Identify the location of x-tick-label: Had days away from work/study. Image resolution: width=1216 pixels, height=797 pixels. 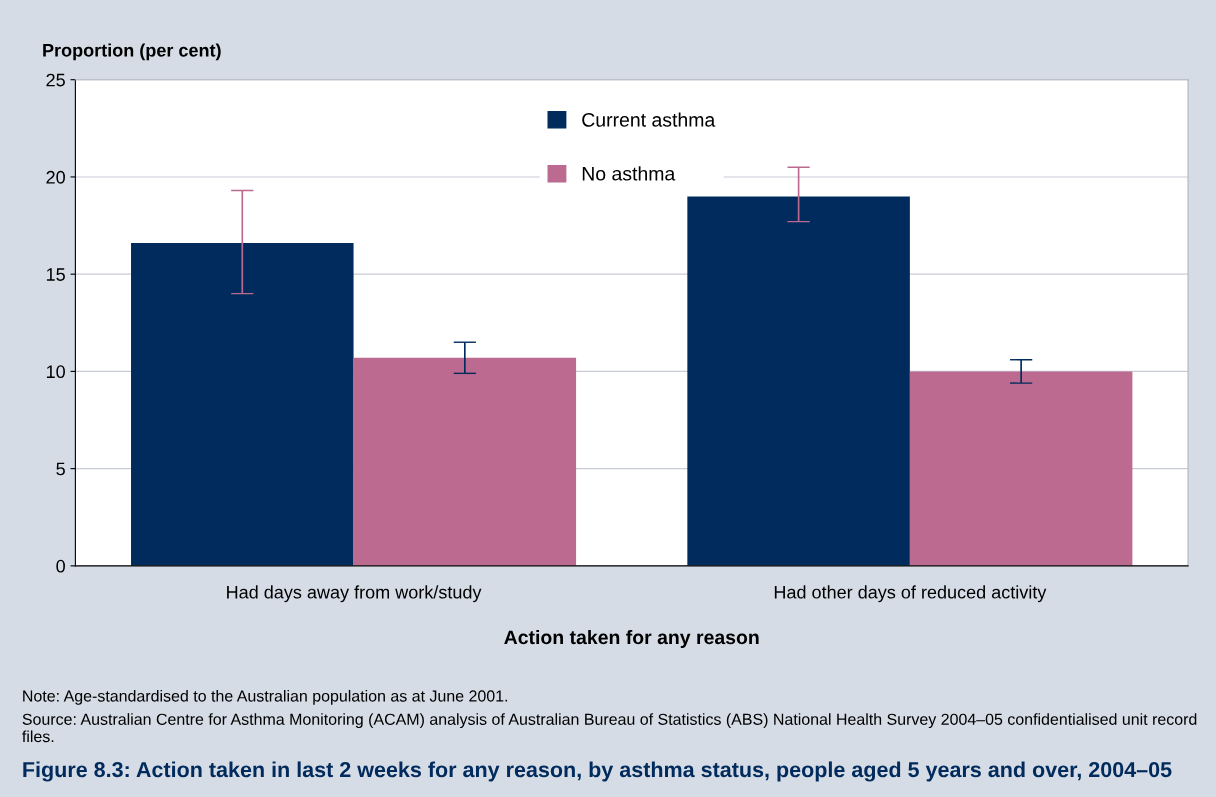
(354, 594).